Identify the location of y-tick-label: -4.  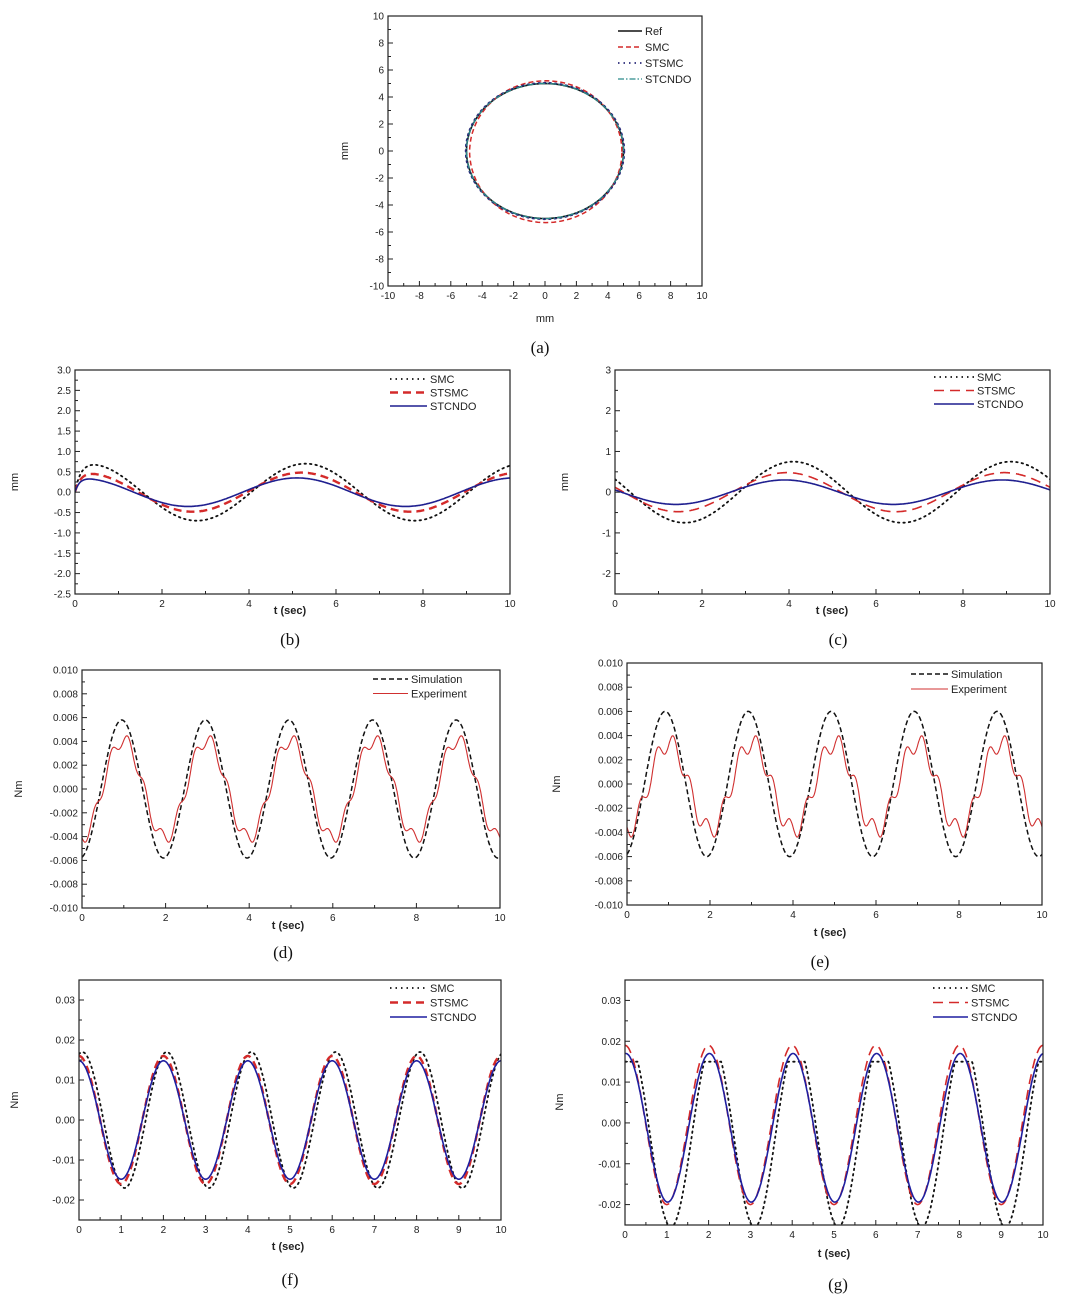
(379, 206).